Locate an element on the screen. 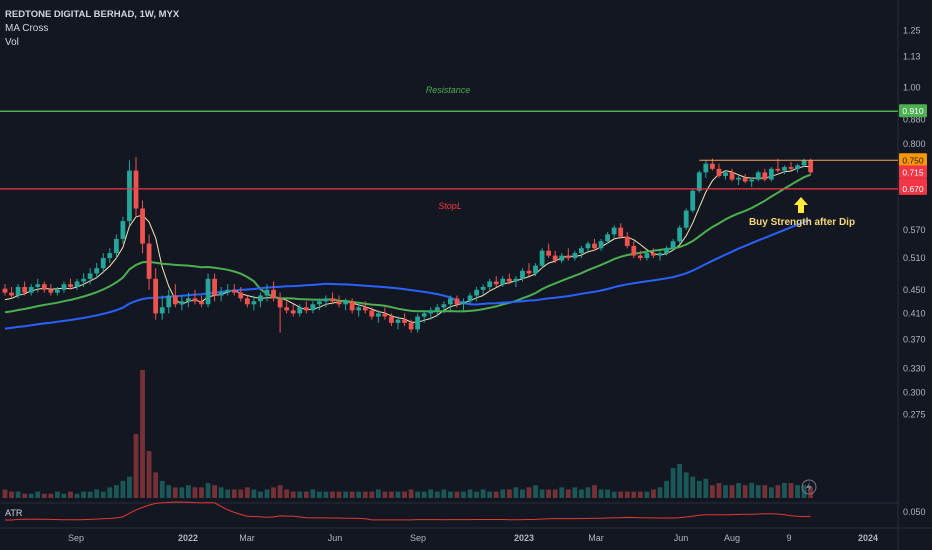 The width and height of the screenshot is (932, 550). horizontal-levels is located at coordinates (449, 150).